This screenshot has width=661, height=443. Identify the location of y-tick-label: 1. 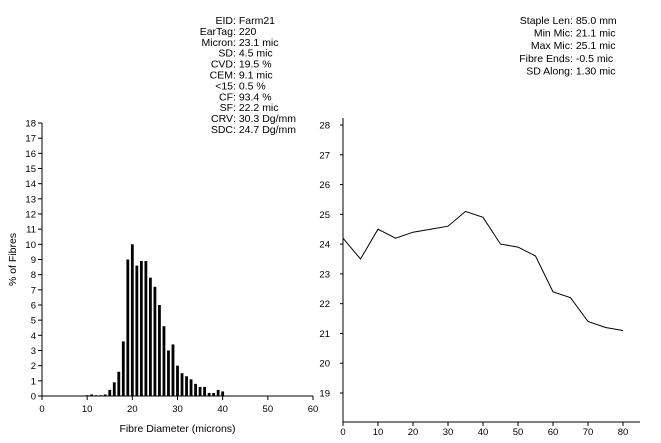
(33, 381).